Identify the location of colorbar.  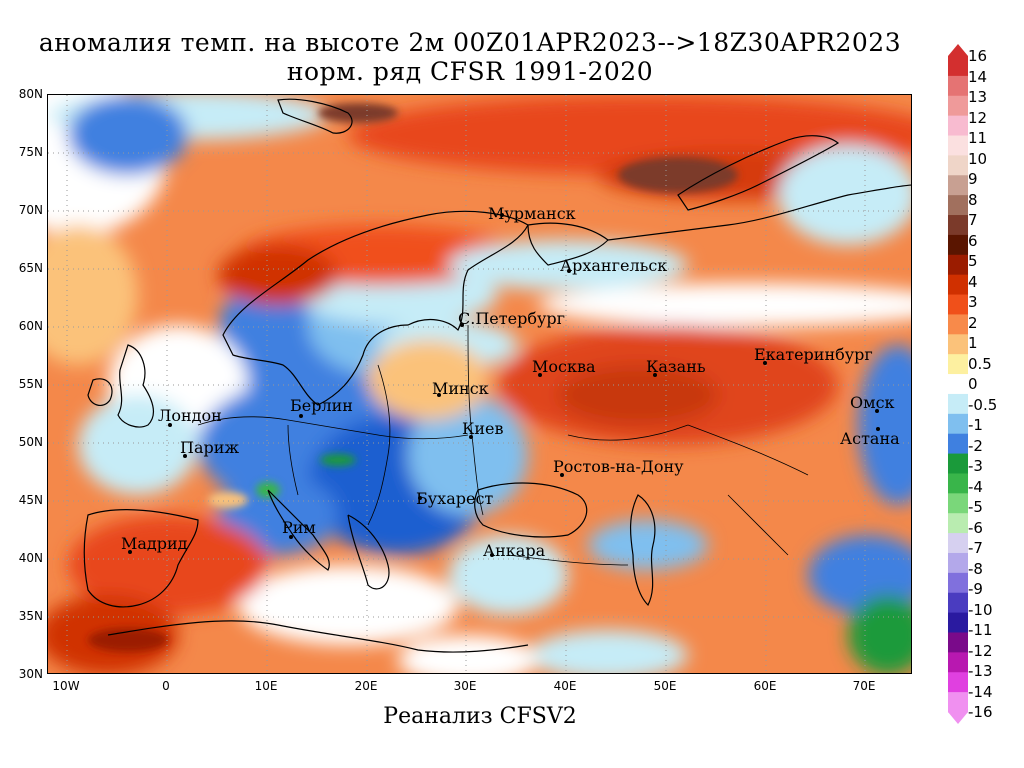
(958, 384).